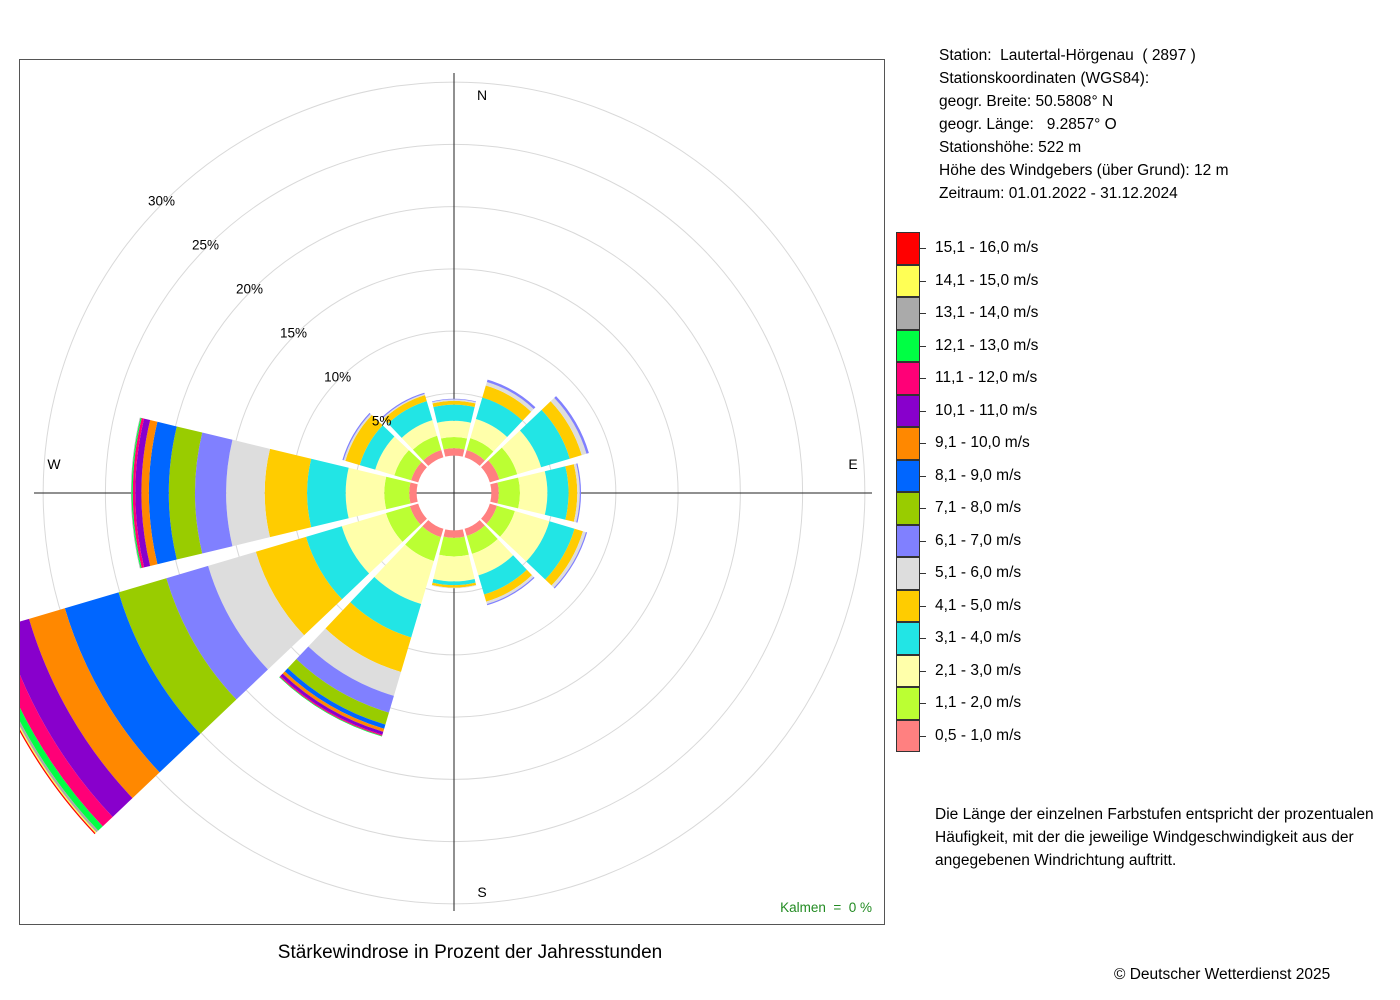 The width and height of the screenshot is (1400, 1000). I want to click on station-altitude: Stationshöhe: 522 m, so click(1010, 147).